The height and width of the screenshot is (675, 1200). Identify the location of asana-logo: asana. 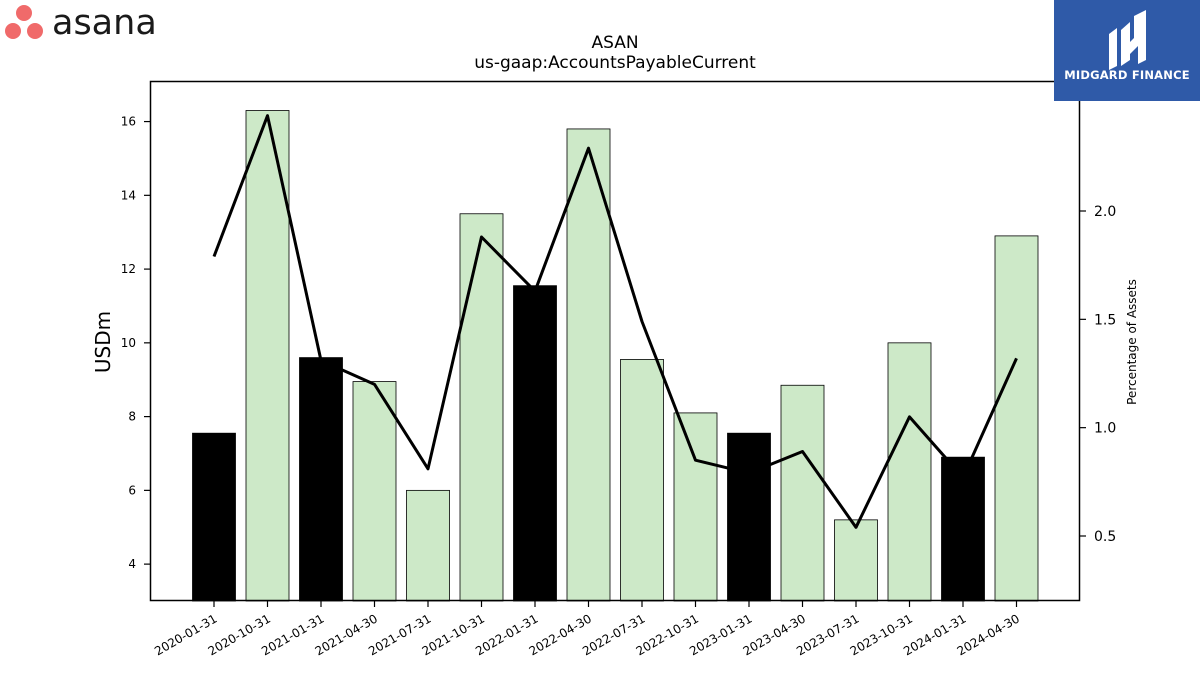
(99, 23).